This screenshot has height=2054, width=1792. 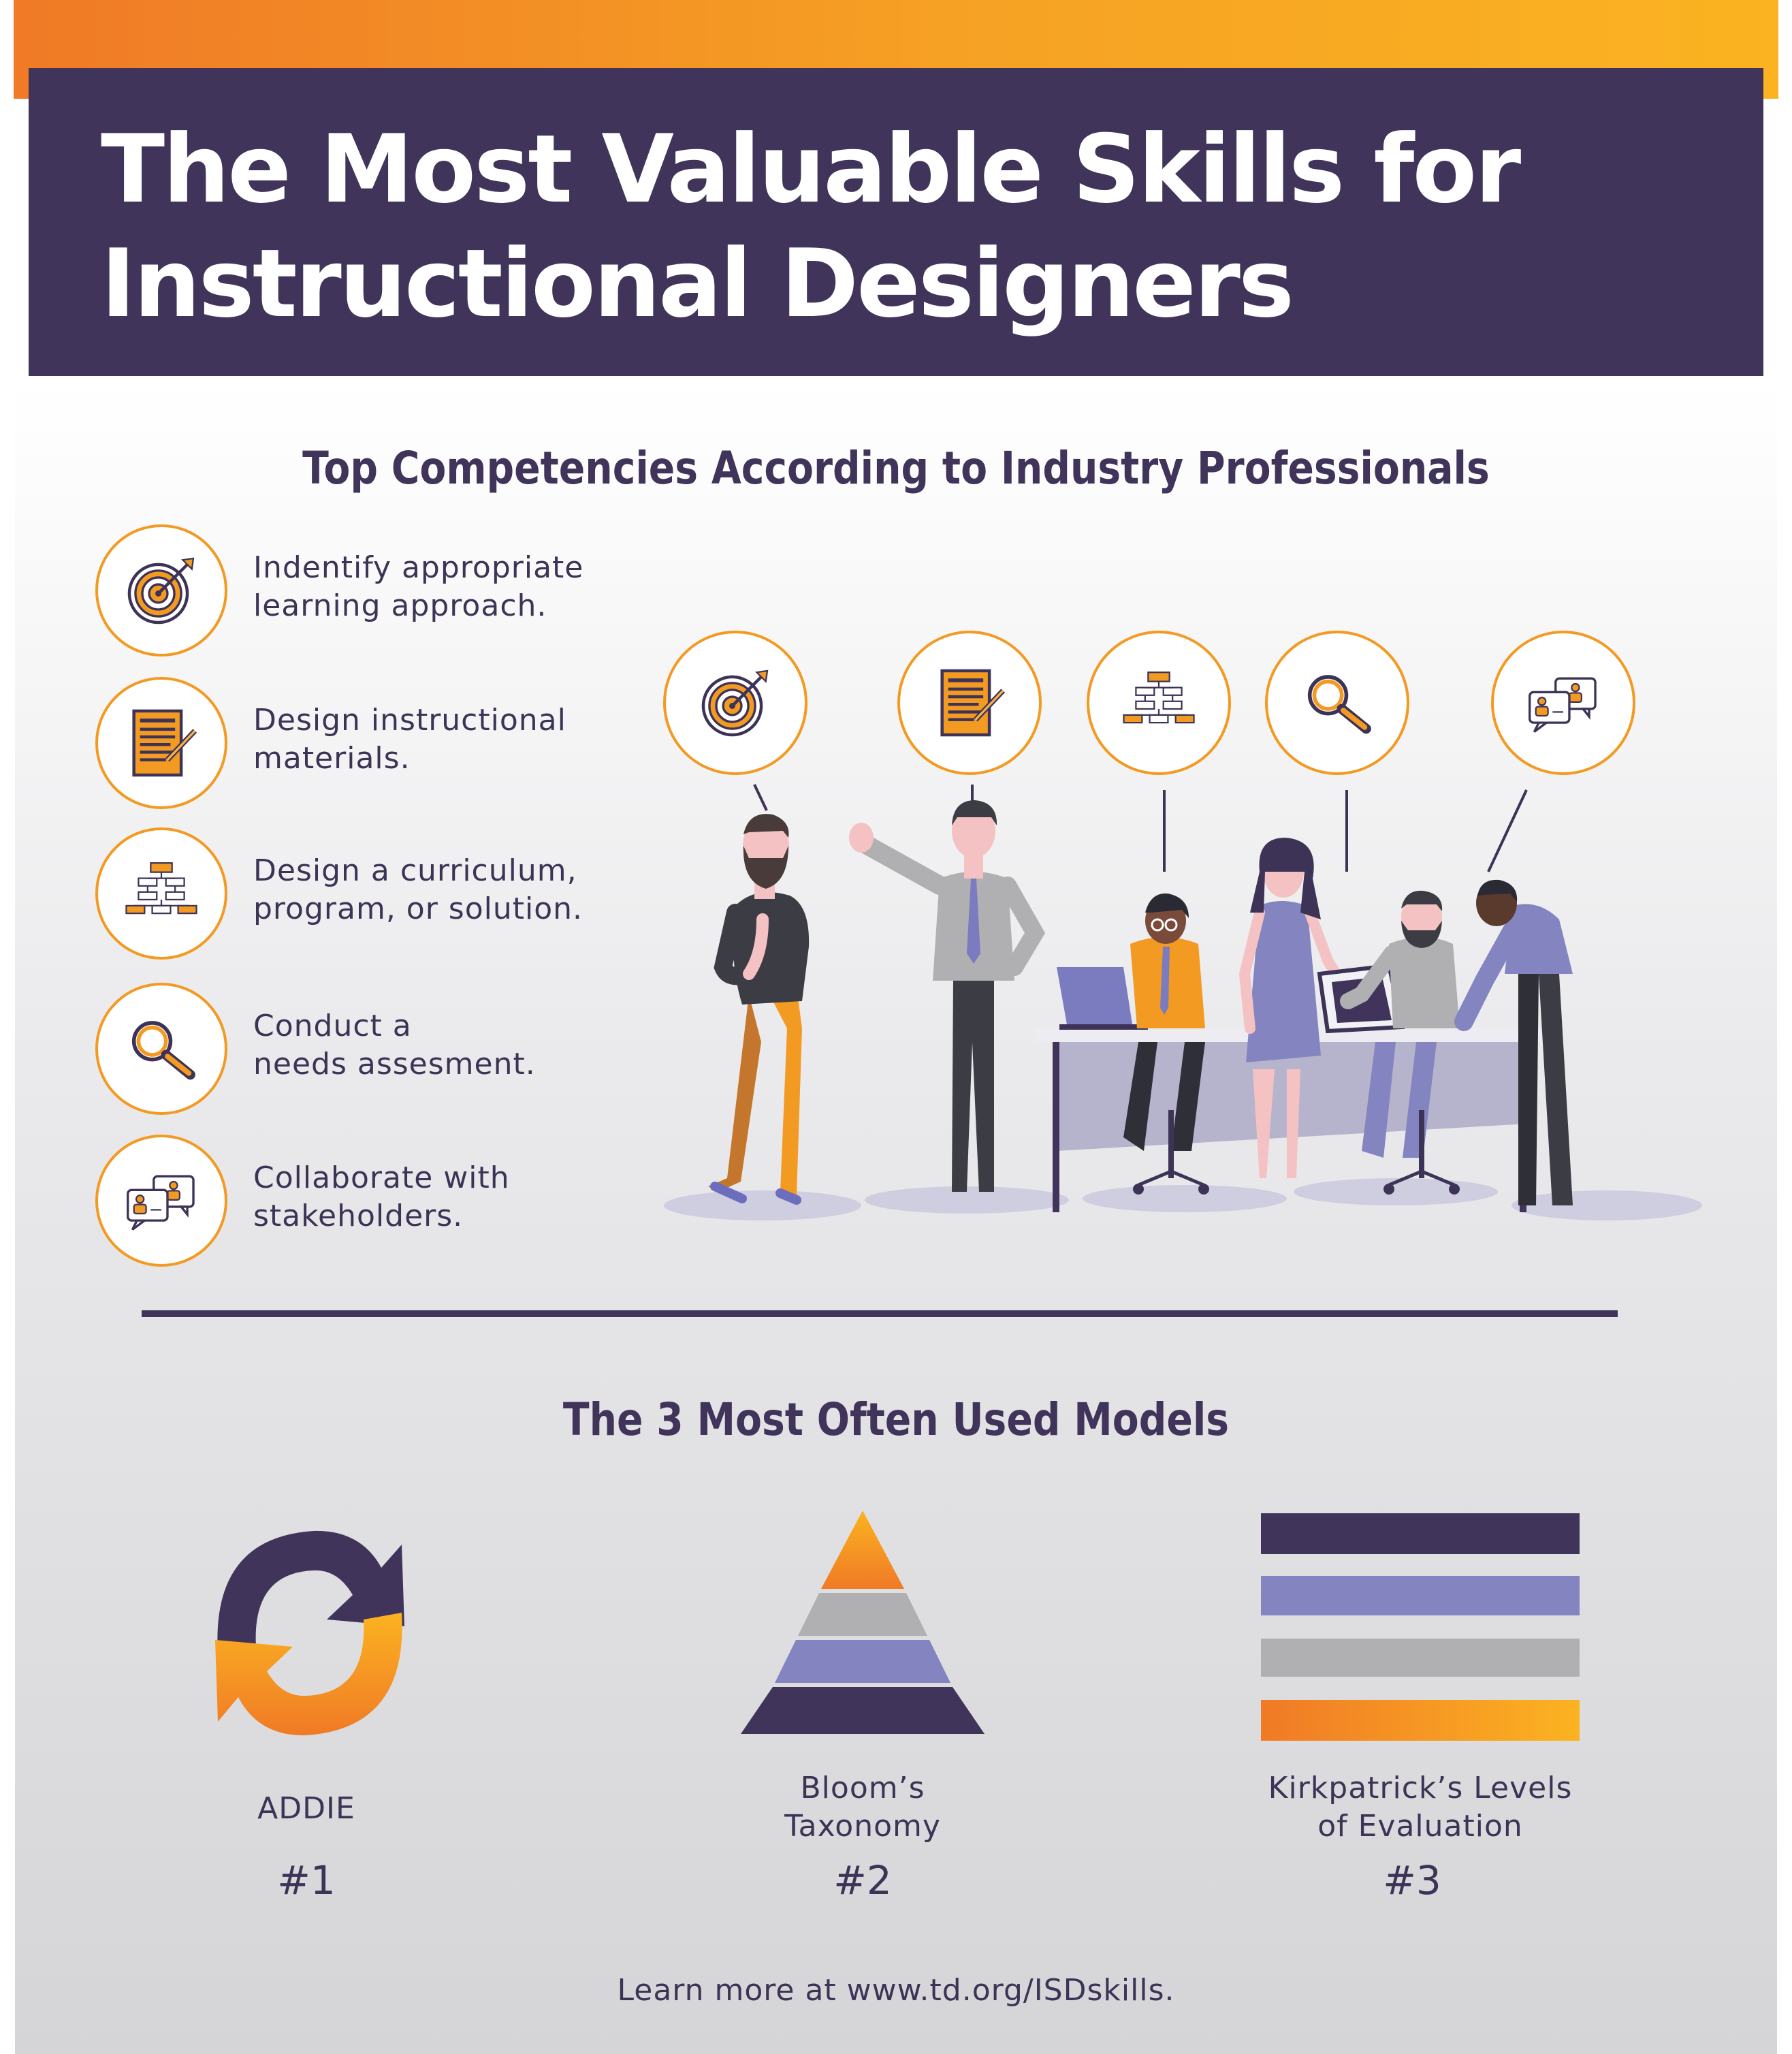 What do you see at coordinates (759, 1009) in the screenshot?
I see `person-bearded-man` at bounding box center [759, 1009].